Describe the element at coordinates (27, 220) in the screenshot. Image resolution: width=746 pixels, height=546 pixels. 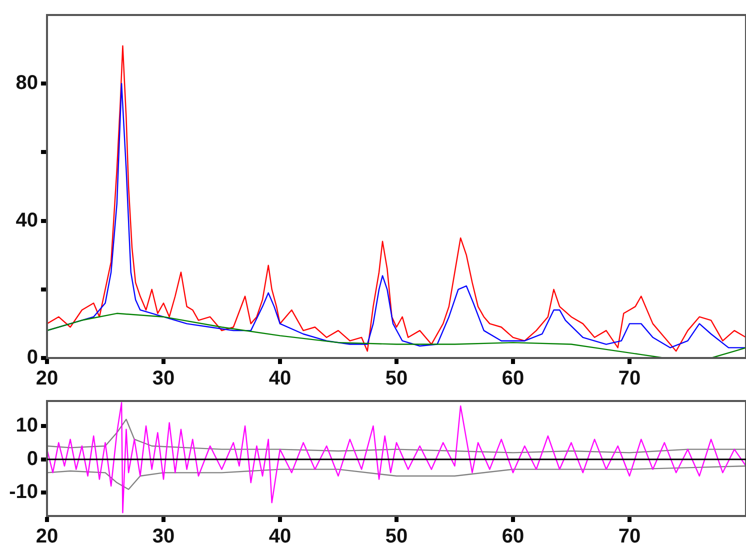
I see `y-tick-label: 40` at that location.